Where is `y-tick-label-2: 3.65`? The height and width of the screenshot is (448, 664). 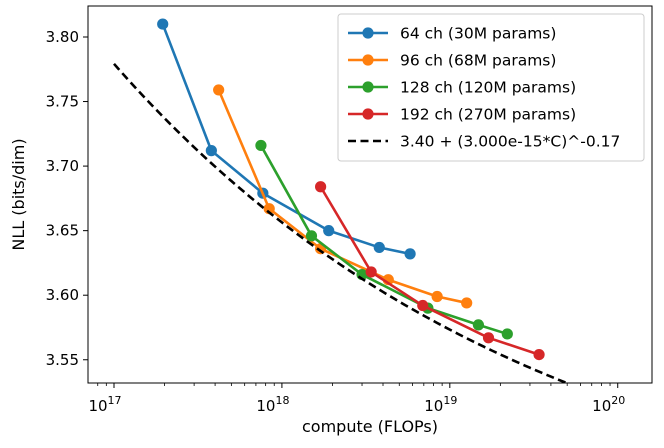
y-tick-label-2: 3.65 is located at coordinates (62, 231).